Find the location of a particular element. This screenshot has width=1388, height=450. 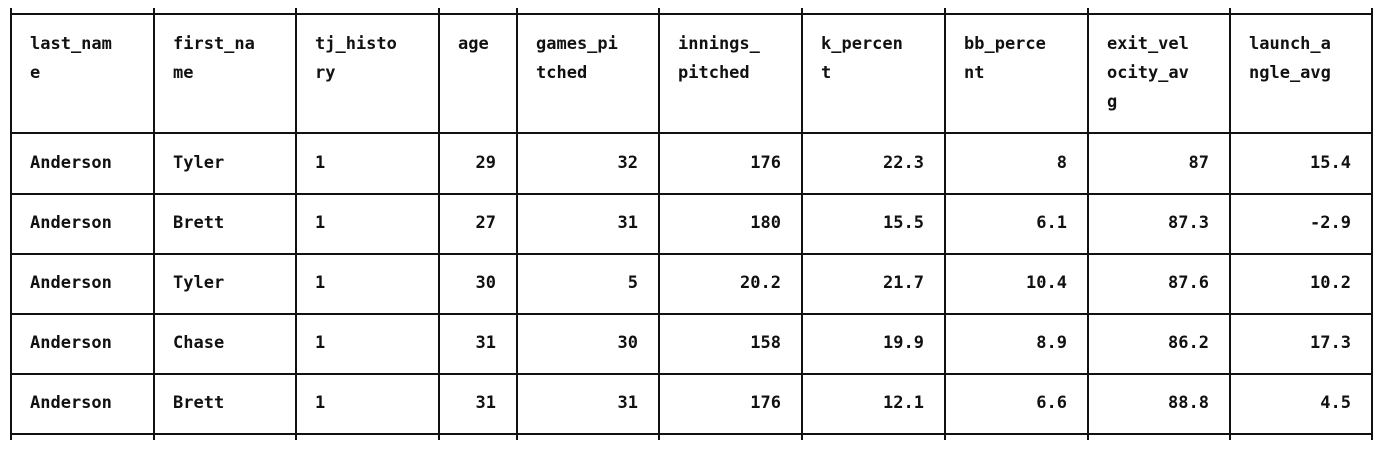

column-header-text: first_na is located at coordinates (214, 44).